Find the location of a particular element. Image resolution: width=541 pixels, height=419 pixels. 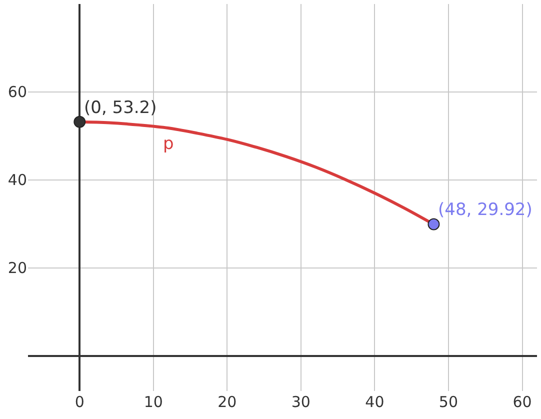

x-tick-label: 20 is located at coordinates (227, 402).